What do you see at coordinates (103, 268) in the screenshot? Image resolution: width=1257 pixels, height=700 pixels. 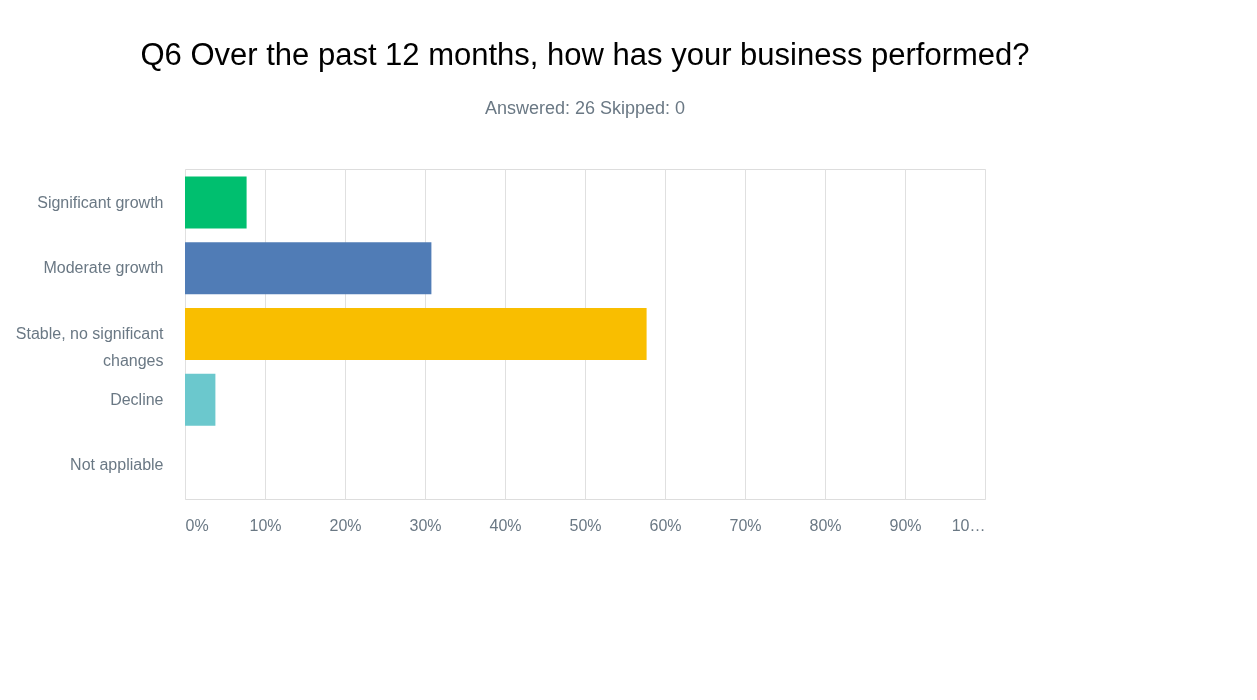 I see `y-tick-label: Moderate growth` at bounding box center [103, 268].